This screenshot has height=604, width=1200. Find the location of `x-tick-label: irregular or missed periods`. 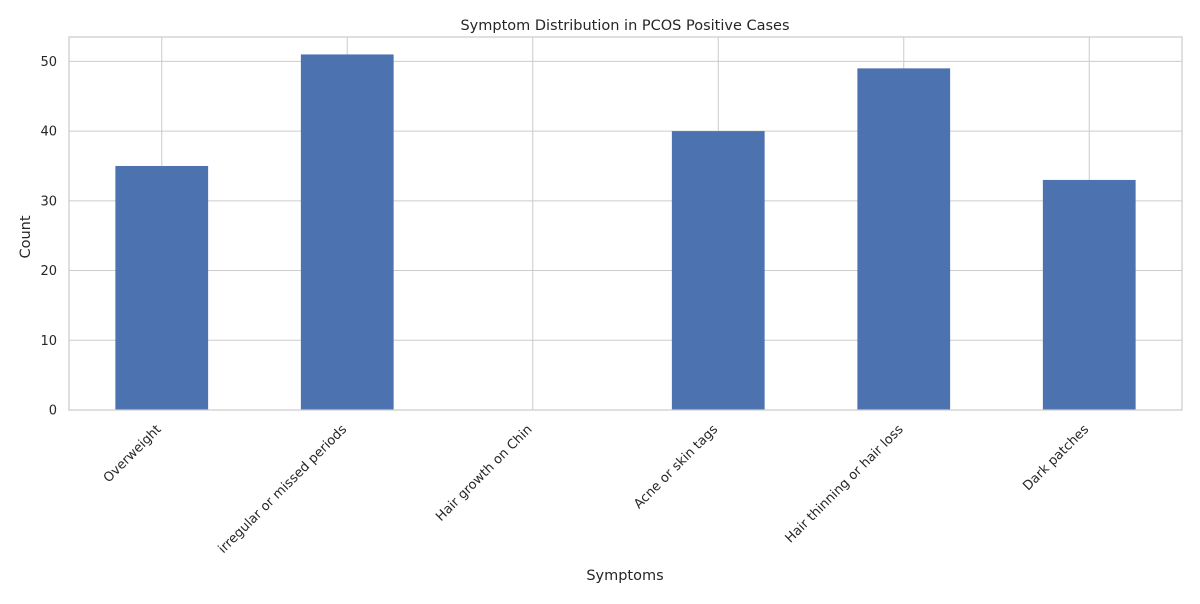

x-tick-label: irregular or missed periods is located at coordinates (283, 489).